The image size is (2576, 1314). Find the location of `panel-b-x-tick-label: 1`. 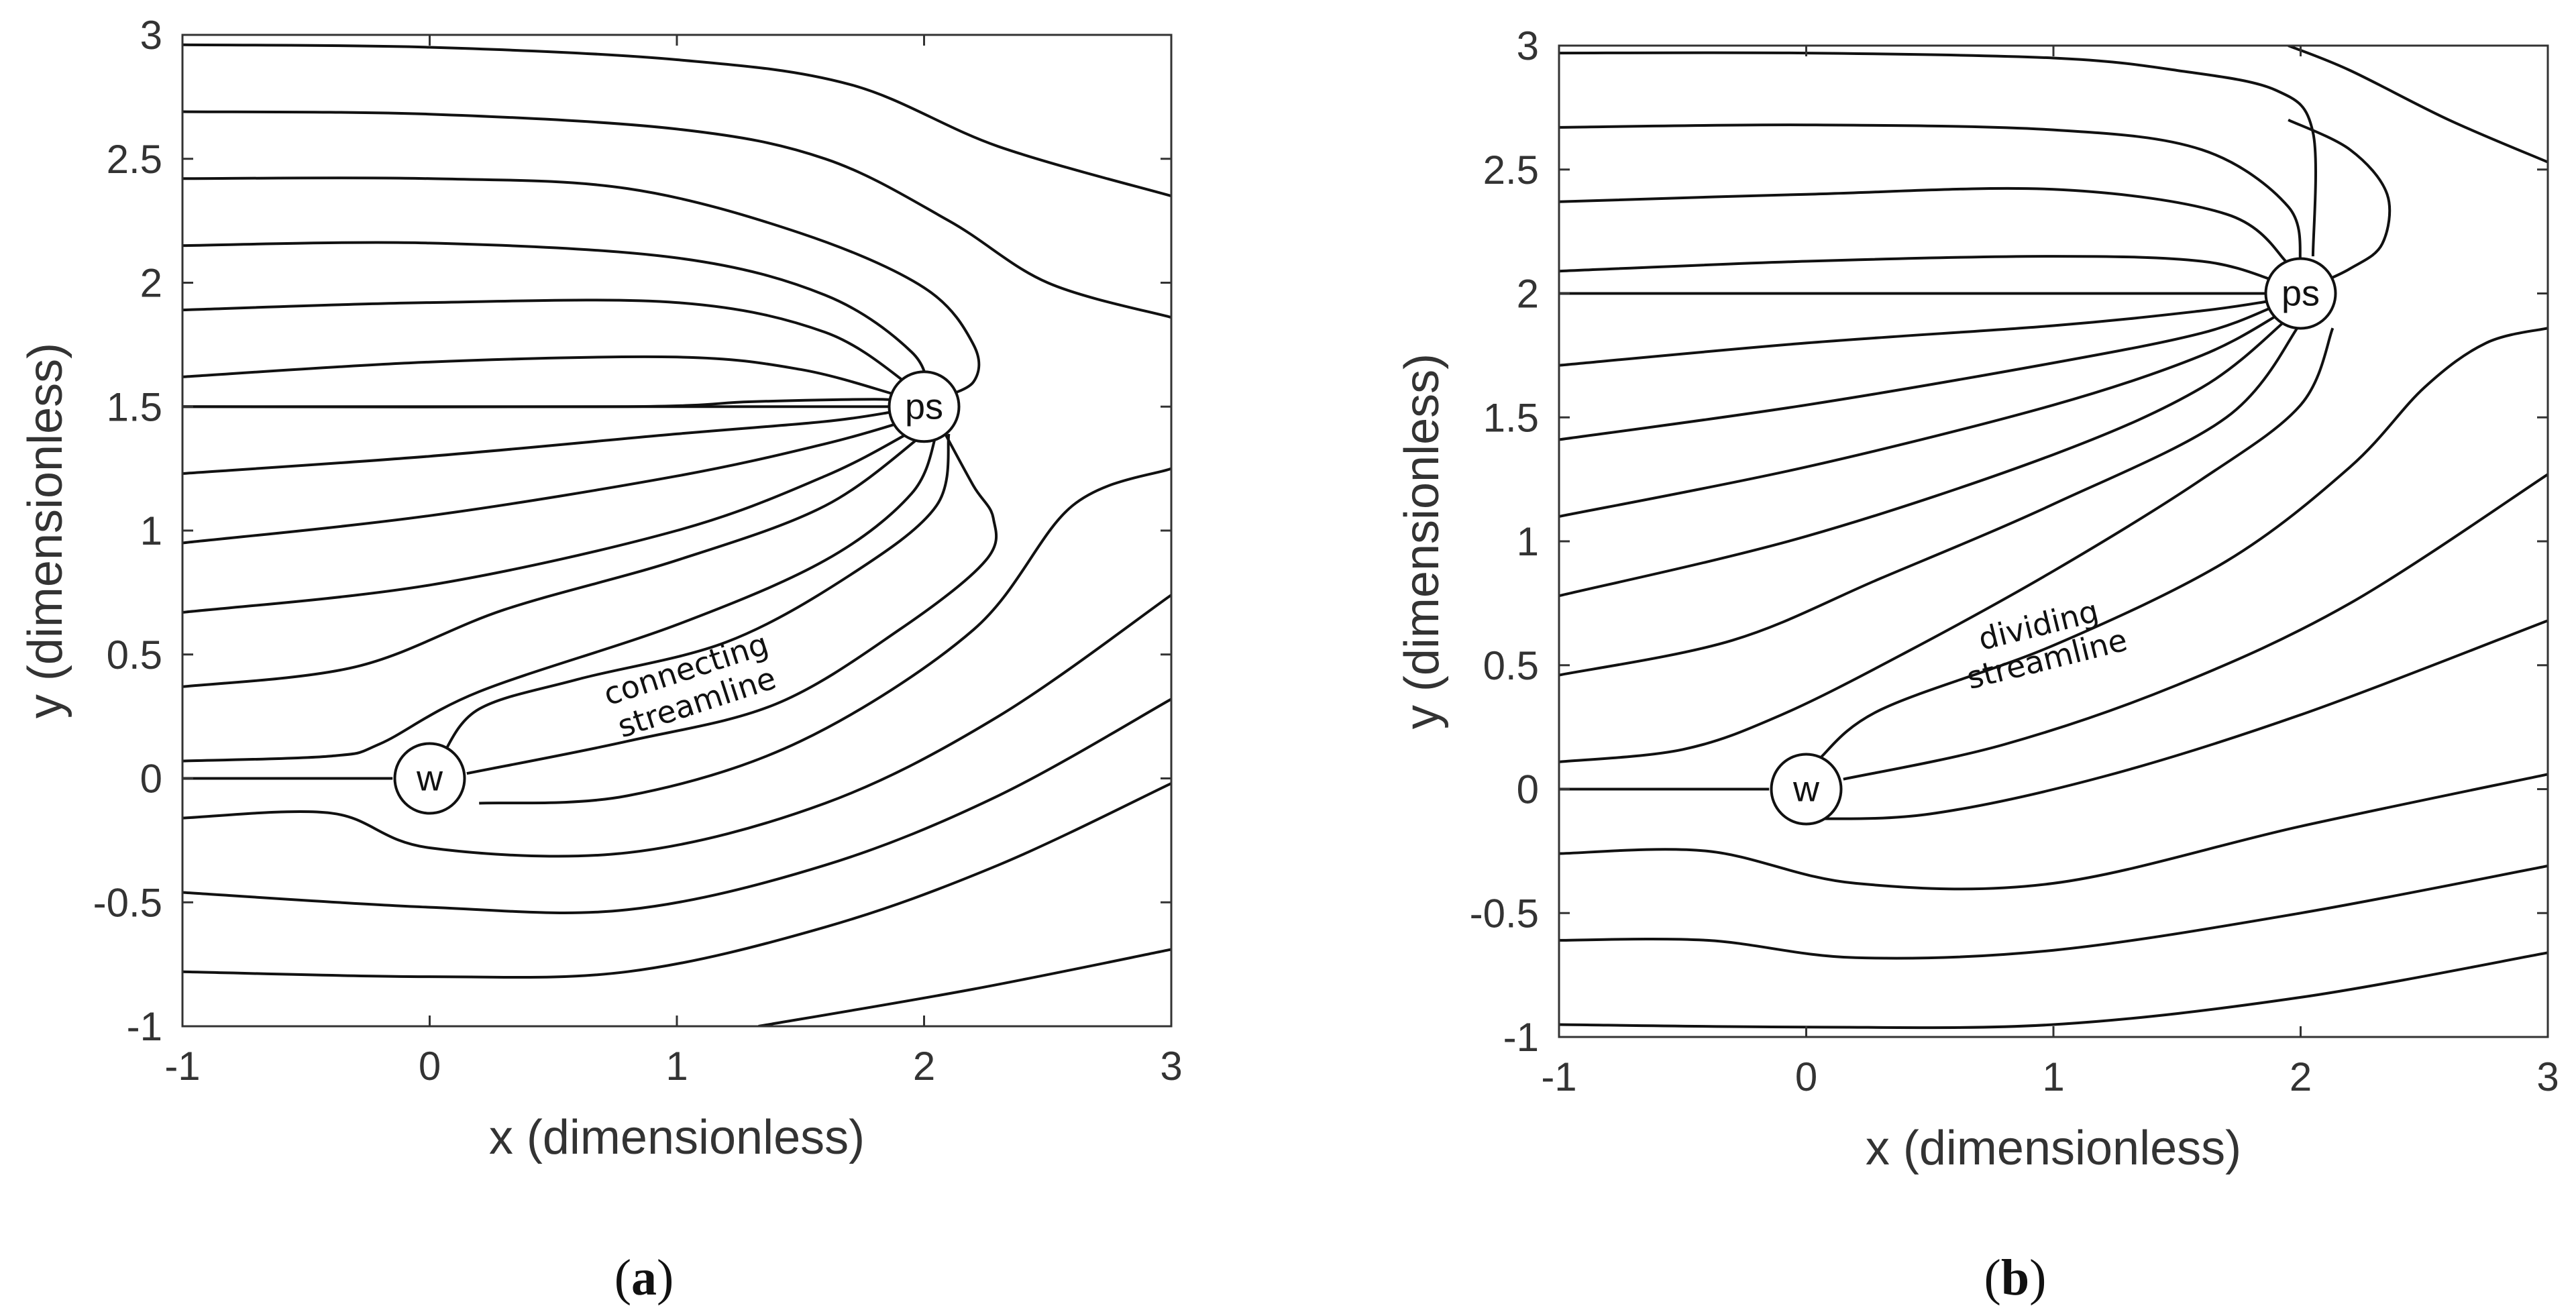

panel-b-x-tick-label: 1 is located at coordinates (2053, 1076).